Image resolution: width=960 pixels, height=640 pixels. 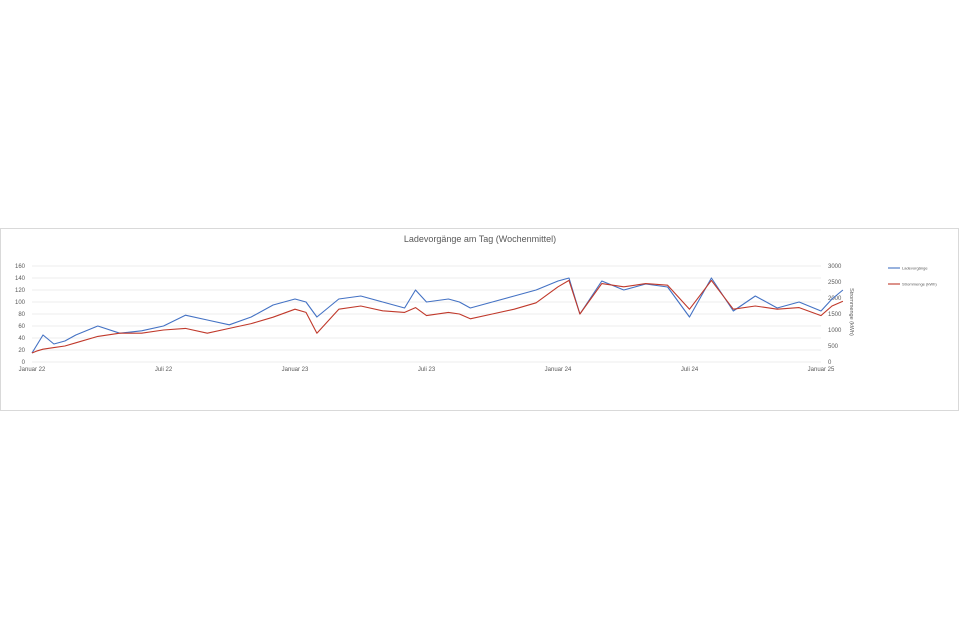 What do you see at coordinates (20, 267) in the screenshot?
I see `y-tick-label: 160` at bounding box center [20, 267].